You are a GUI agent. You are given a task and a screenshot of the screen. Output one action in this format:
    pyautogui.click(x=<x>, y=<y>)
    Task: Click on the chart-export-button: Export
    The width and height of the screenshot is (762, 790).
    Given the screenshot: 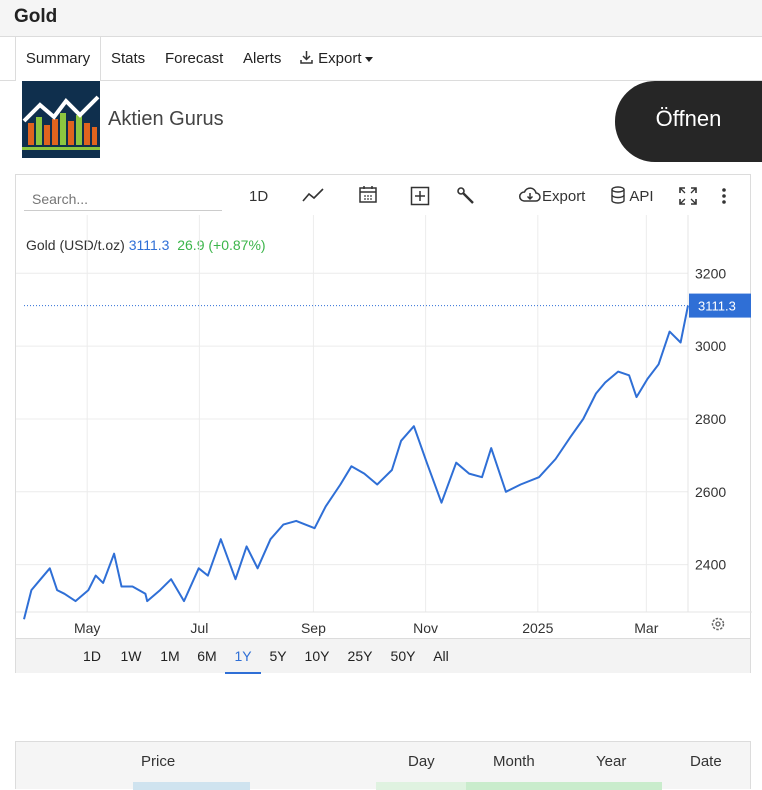 What is the action you would take?
    pyautogui.click(x=551, y=197)
    